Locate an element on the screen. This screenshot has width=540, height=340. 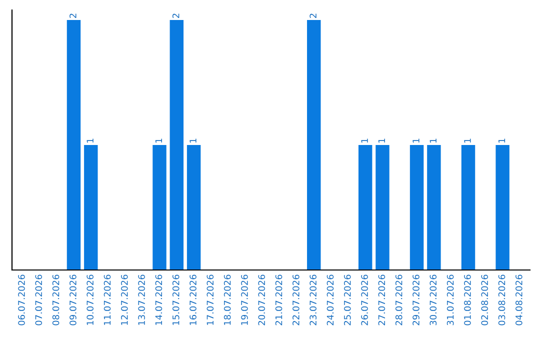
x-tick-label: 01.08.2026 is located at coordinates (467, 300).